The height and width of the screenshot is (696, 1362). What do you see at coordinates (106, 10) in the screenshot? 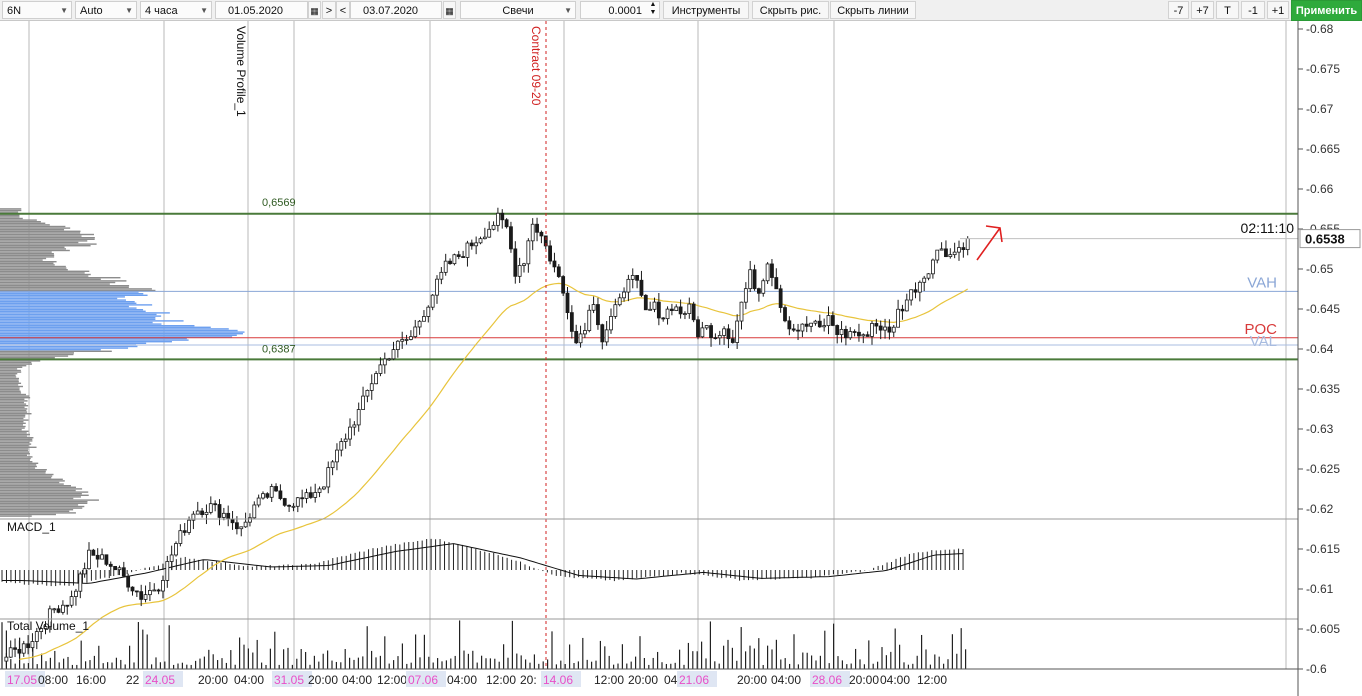
I see `scale-mode-select: Auto ▼` at bounding box center [106, 10].